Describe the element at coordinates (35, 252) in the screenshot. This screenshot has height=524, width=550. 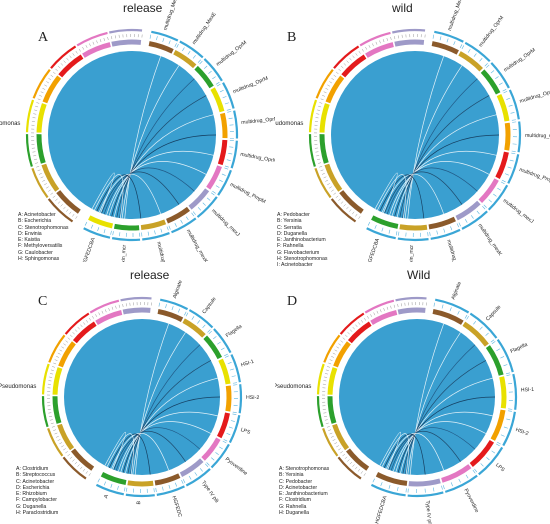
I see `legend-item: G: Caulobacter` at that location.